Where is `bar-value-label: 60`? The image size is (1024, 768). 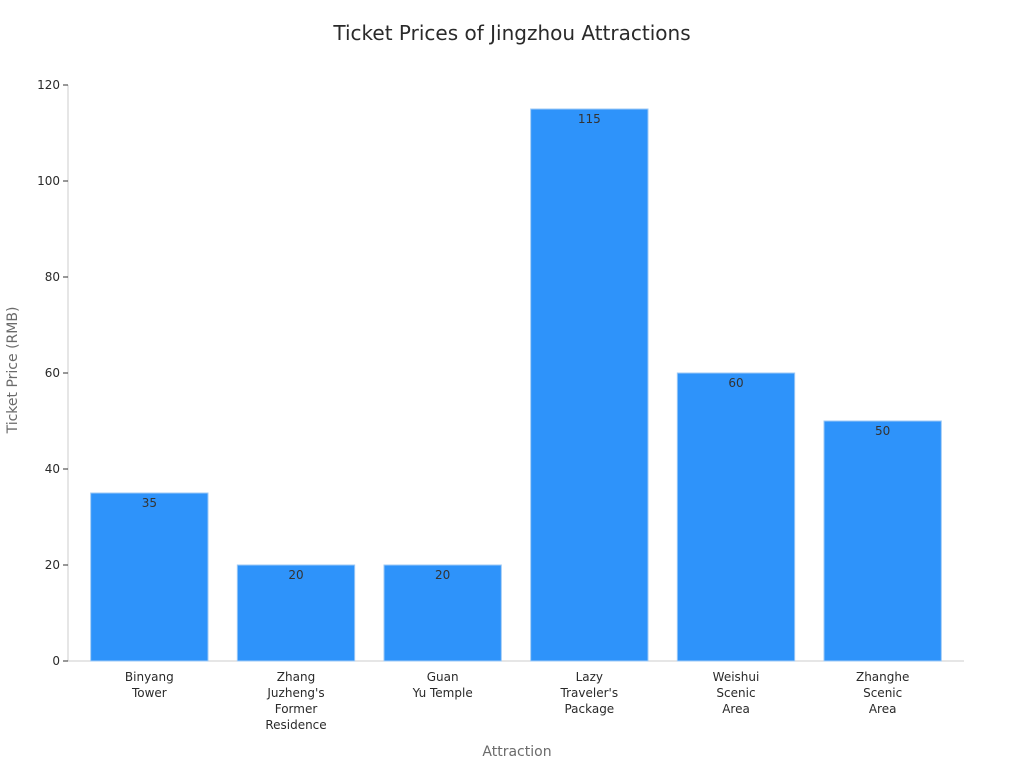 bar-value-label: 60 is located at coordinates (735, 383).